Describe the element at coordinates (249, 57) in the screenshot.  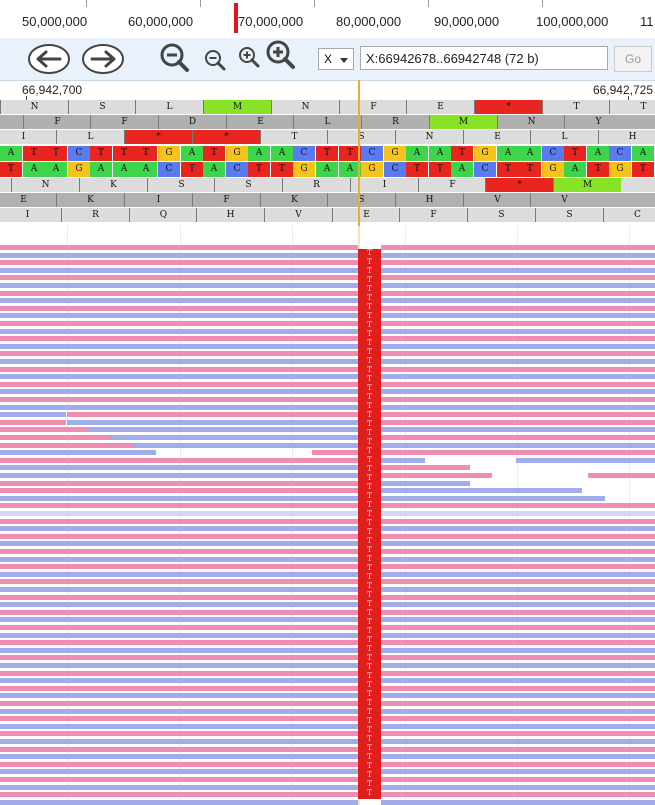
I see `zoom-in-small-button` at that location.